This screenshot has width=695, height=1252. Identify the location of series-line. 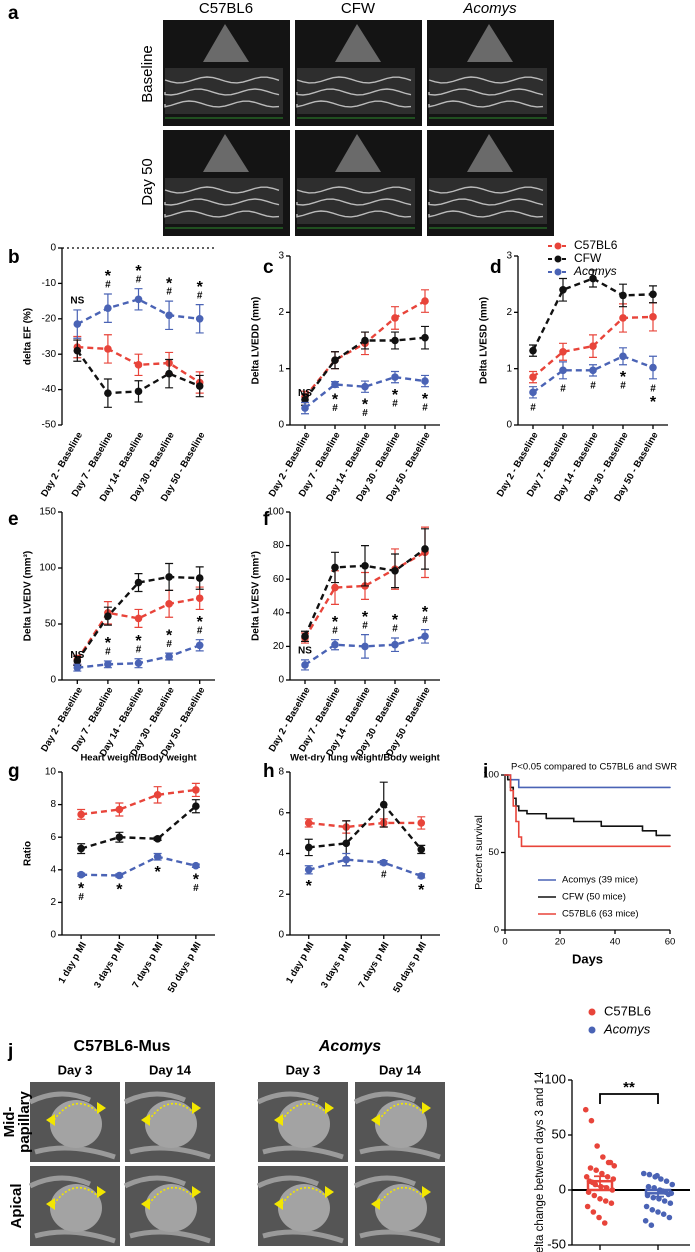
(138, 618).